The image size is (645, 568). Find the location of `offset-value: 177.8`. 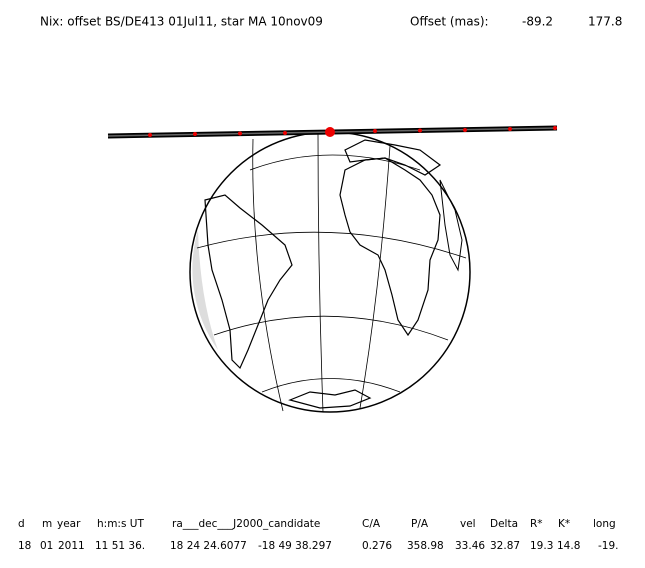

offset-value: 177.8 is located at coordinates (605, 22).